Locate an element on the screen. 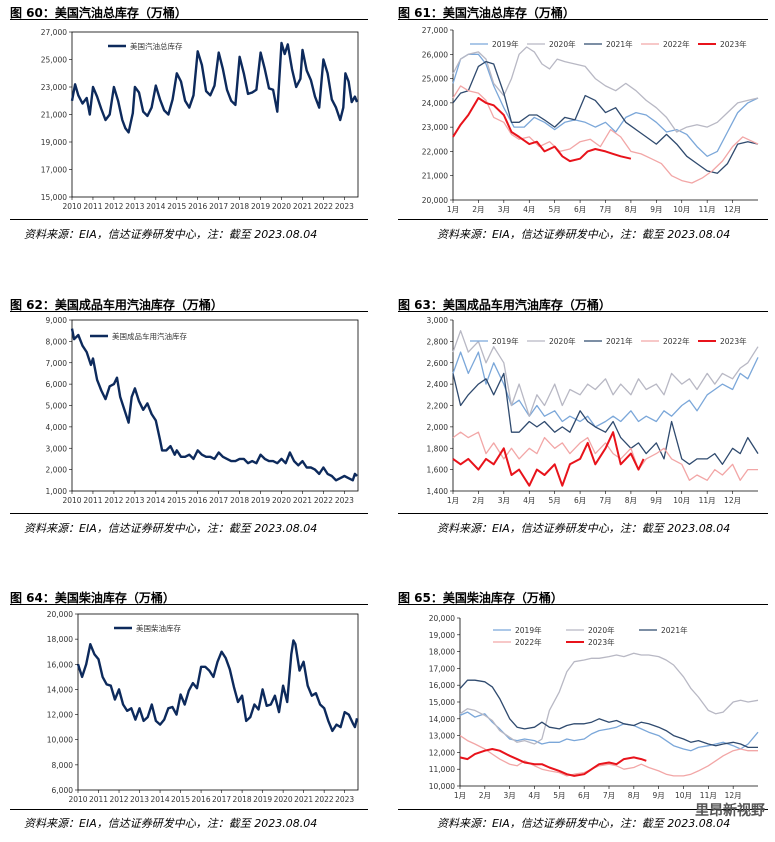  y-tick-label: 1,400 is located at coordinates (438, 491).